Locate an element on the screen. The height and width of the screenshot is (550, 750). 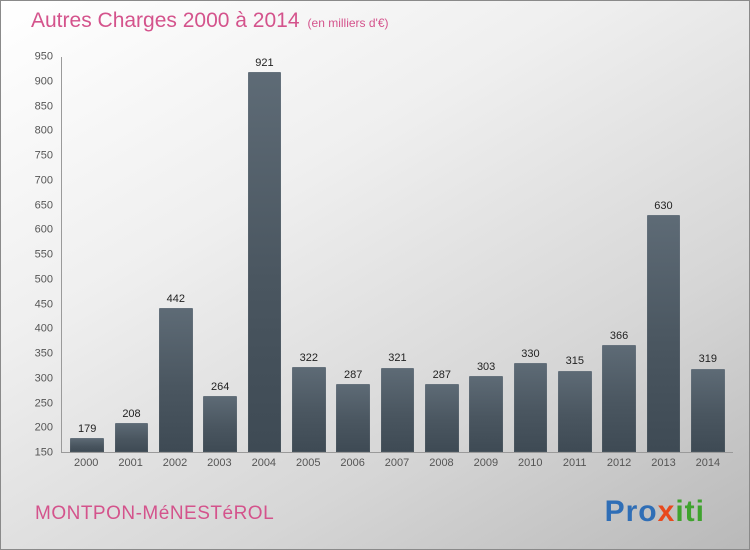
x-tick-label: 2008 is located at coordinates (441, 463).